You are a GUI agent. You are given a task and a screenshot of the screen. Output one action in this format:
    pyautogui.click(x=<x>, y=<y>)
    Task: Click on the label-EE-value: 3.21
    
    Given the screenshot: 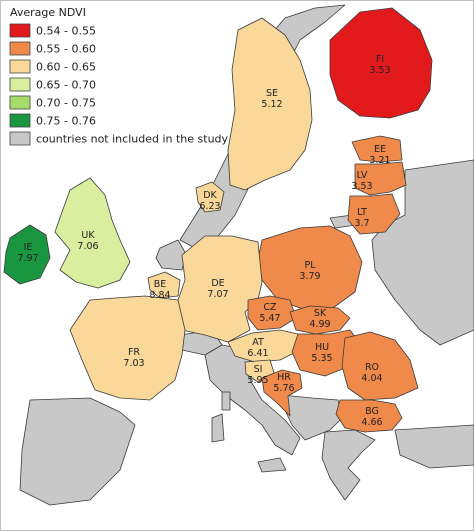 What is the action you would take?
    pyautogui.click(x=379, y=160)
    